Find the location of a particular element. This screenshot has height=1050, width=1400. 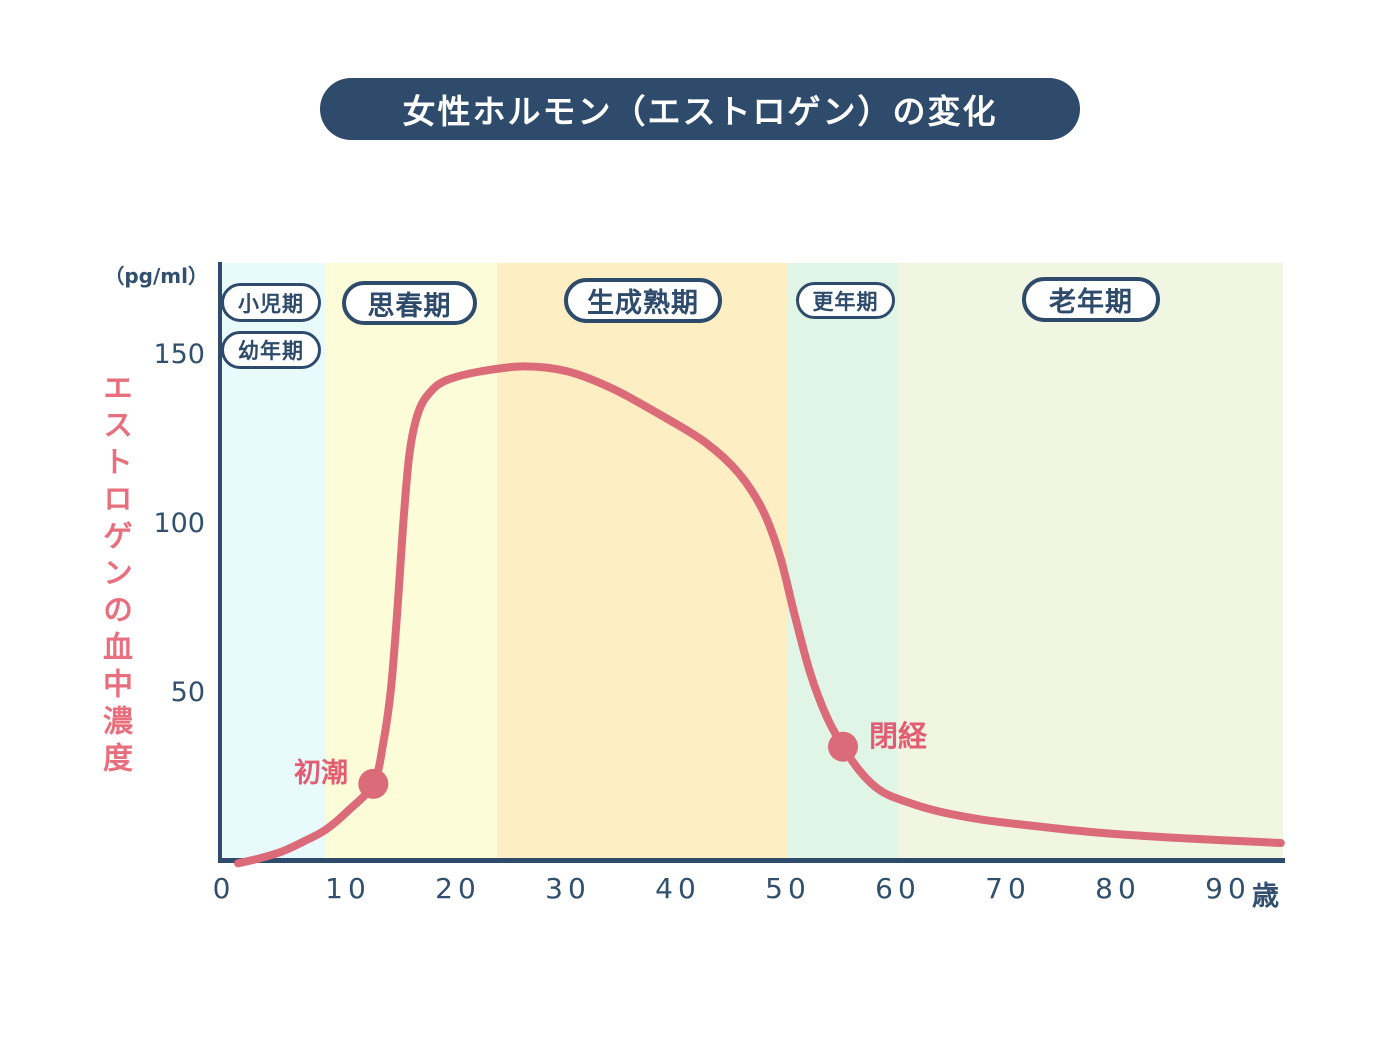

x-tick-label: 80 is located at coordinates (1118, 888).